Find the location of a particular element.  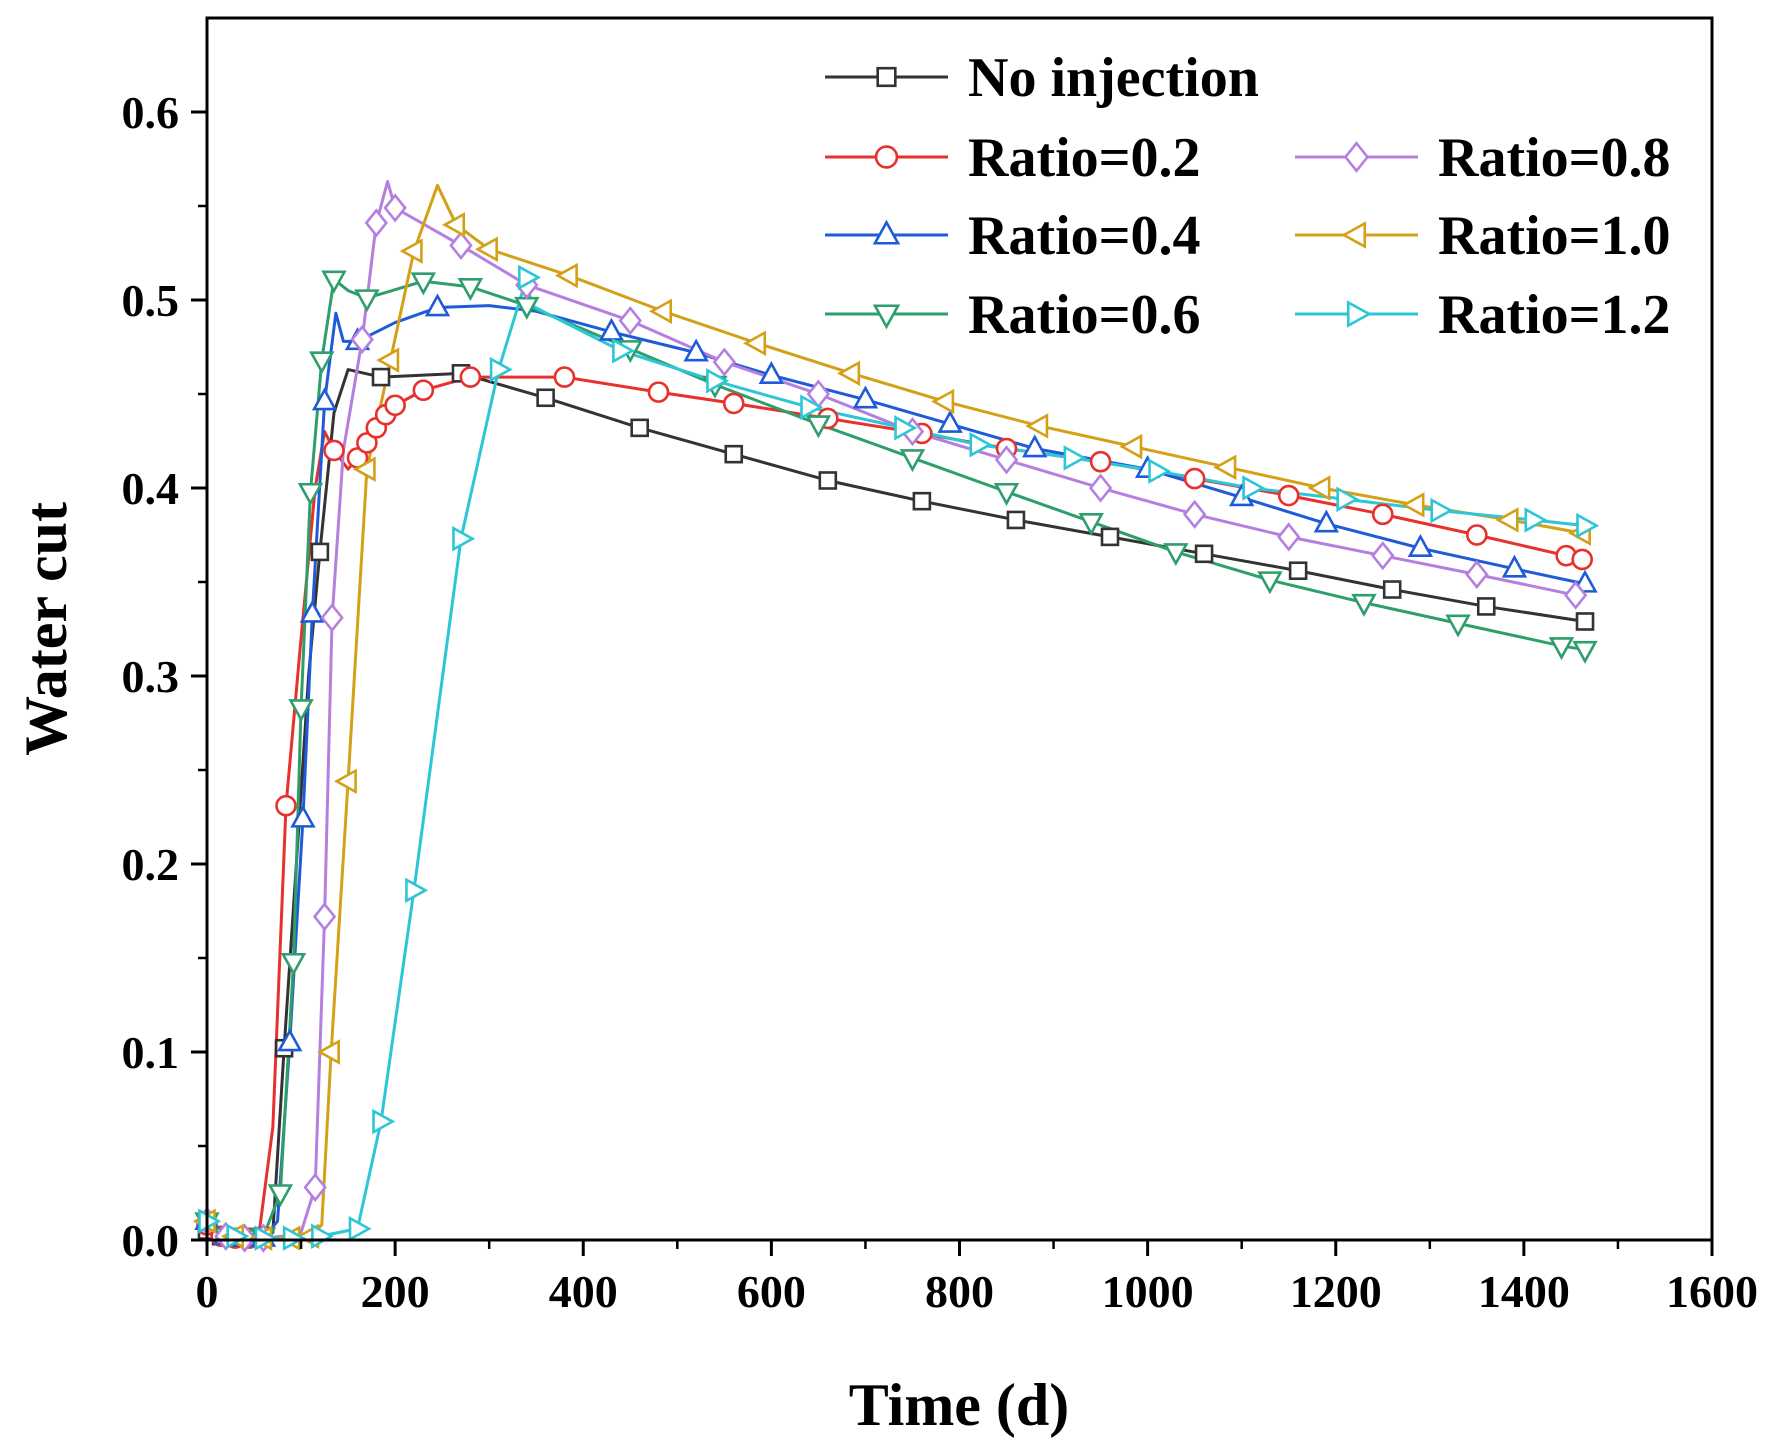

y-tick-label: 0.2 is located at coordinates (151, 864).